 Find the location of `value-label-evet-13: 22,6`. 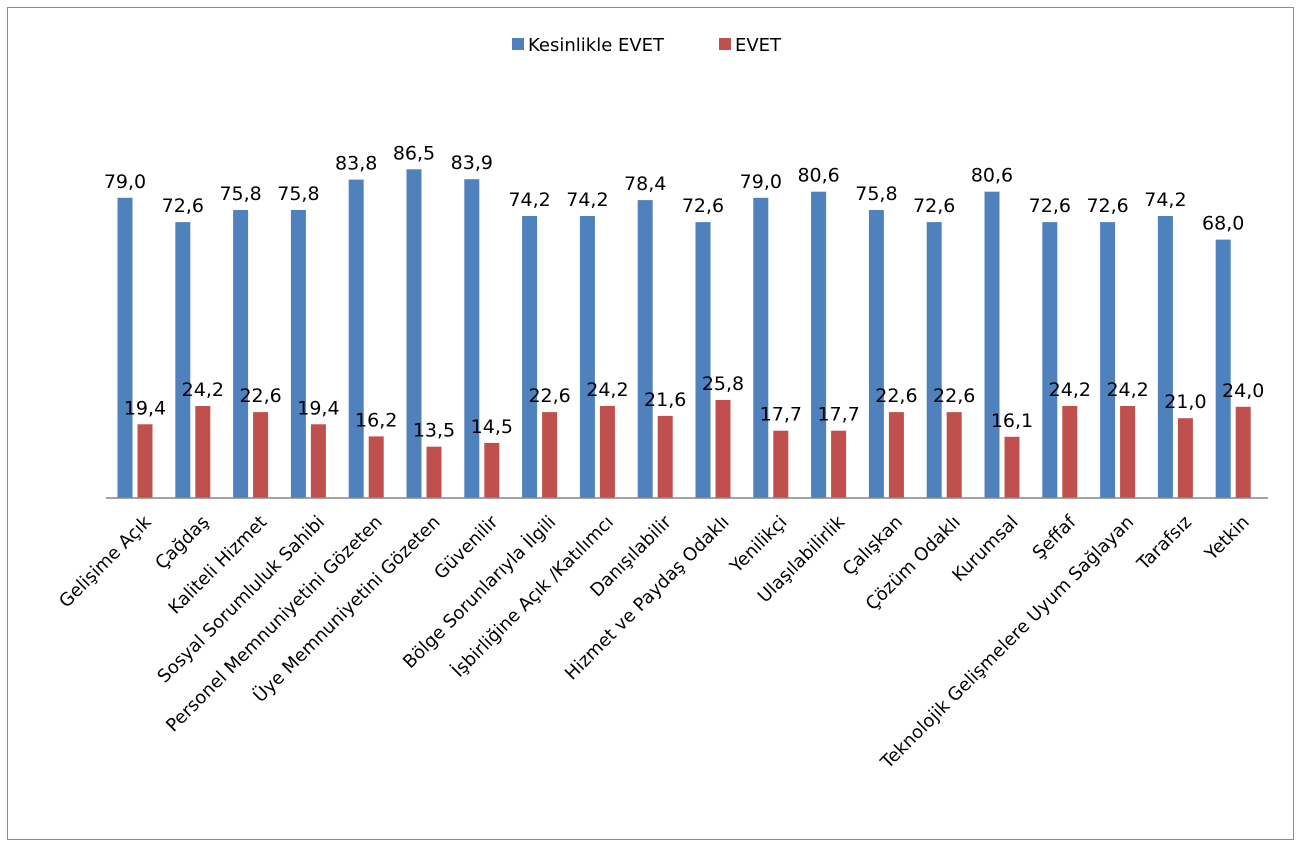

value-label-evet-13: 22,6 is located at coordinates (896, 396).